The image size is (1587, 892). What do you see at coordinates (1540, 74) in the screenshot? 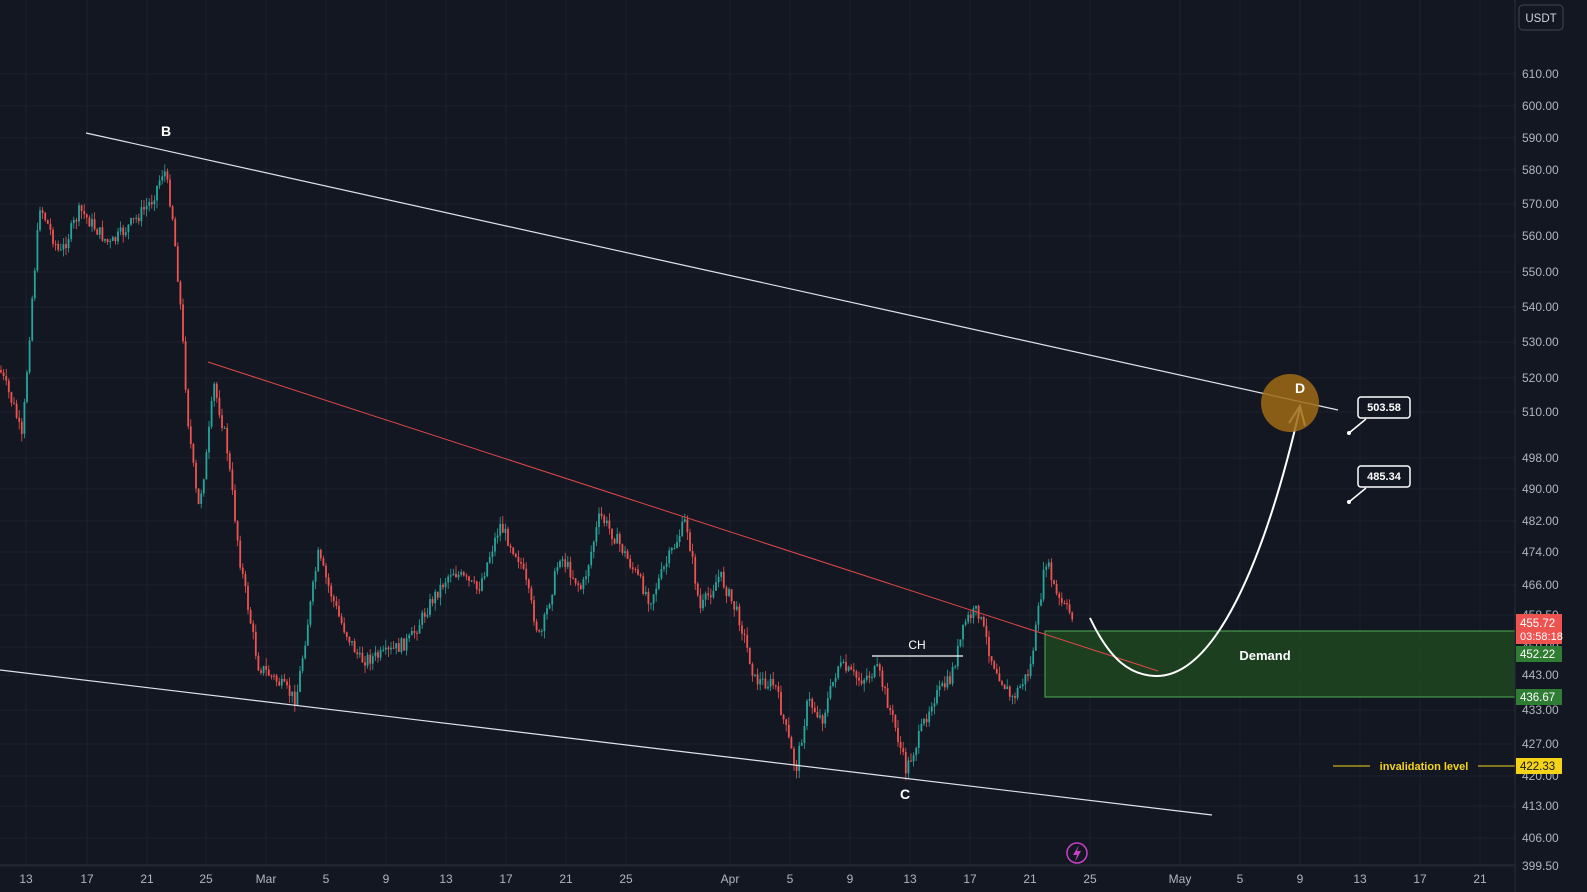
I see `y-tick-label: 610.00` at bounding box center [1540, 74].